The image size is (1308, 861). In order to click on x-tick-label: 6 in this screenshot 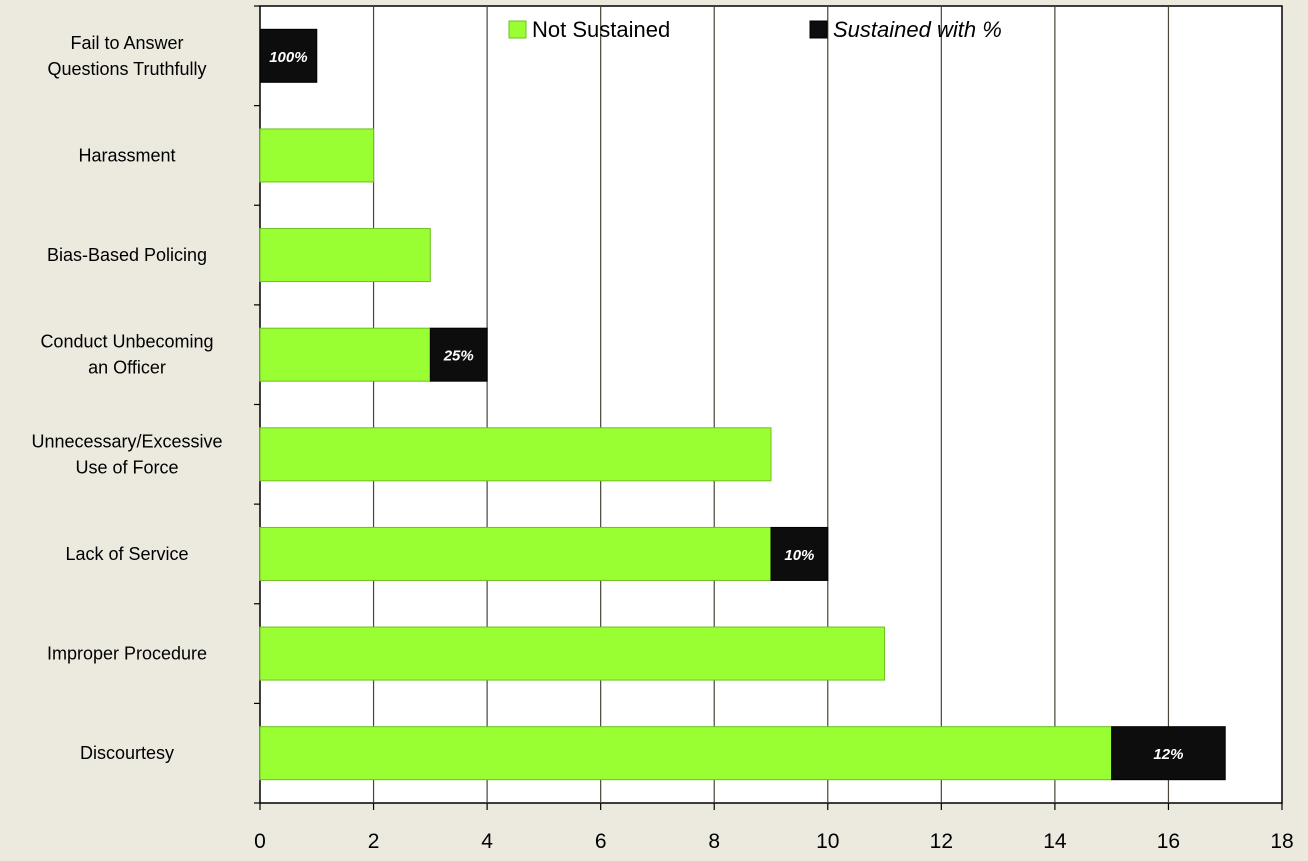, I will do `click(601, 841)`.